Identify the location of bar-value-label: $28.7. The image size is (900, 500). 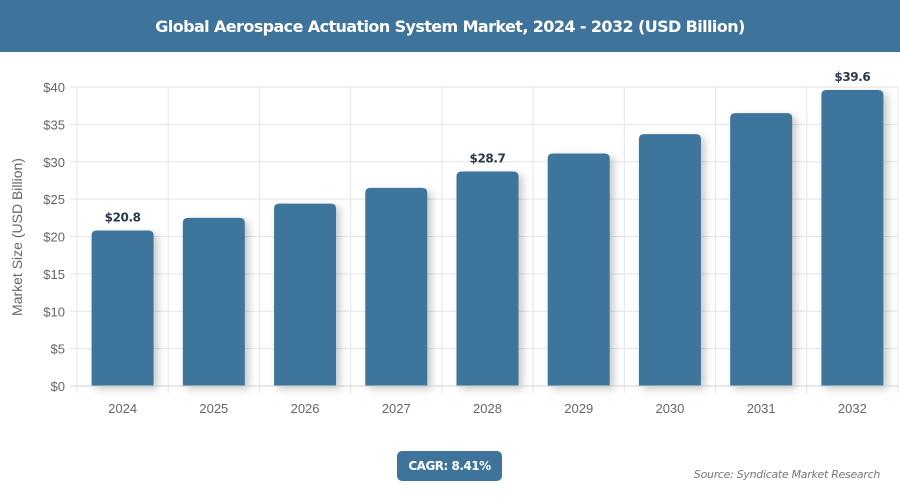
(488, 158).